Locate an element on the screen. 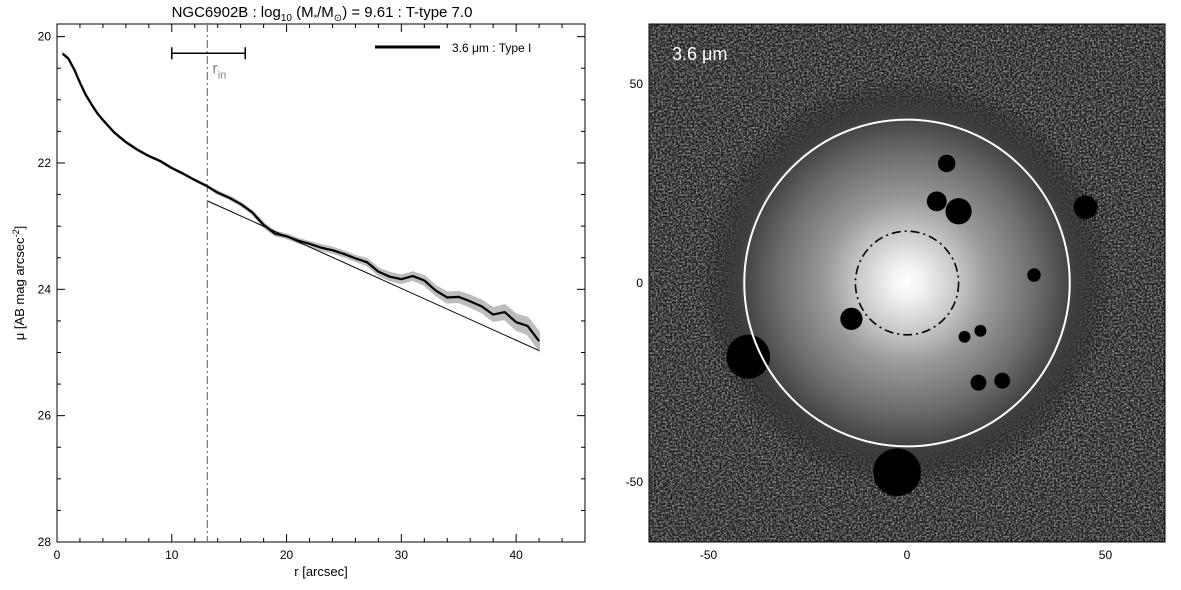  y-tick-label: 20 is located at coordinates (45, 37).